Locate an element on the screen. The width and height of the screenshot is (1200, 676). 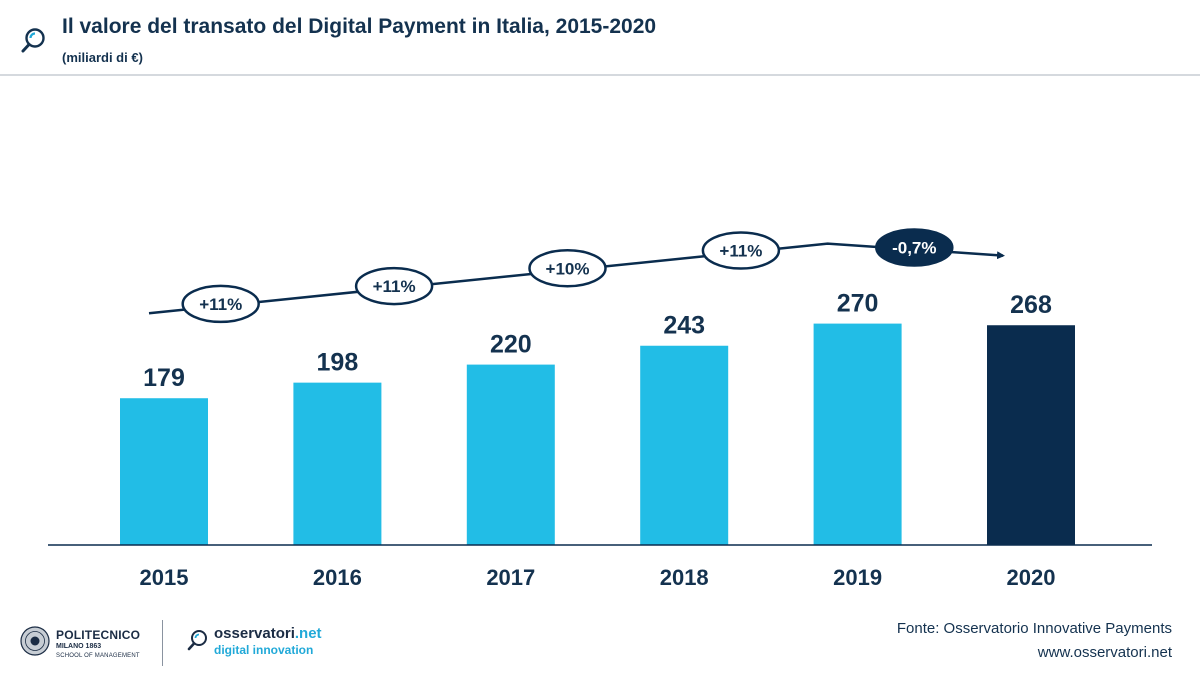
growth-badge-2020: -0,7% is located at coordinates (914, 247).